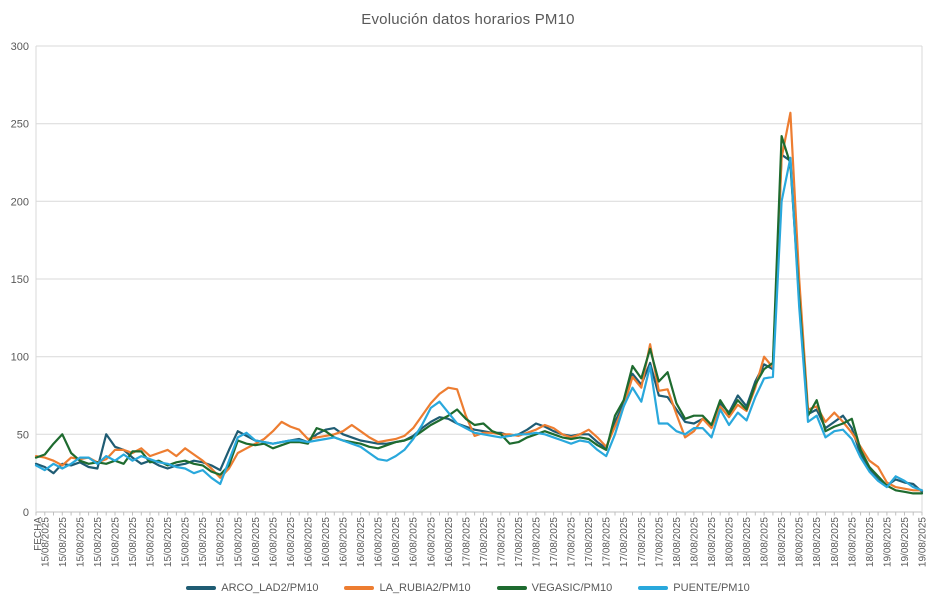 Image resolution: width=936 pixels, height=613 pixels. I want to click on y-axis-label: 100, so click(20, 358).